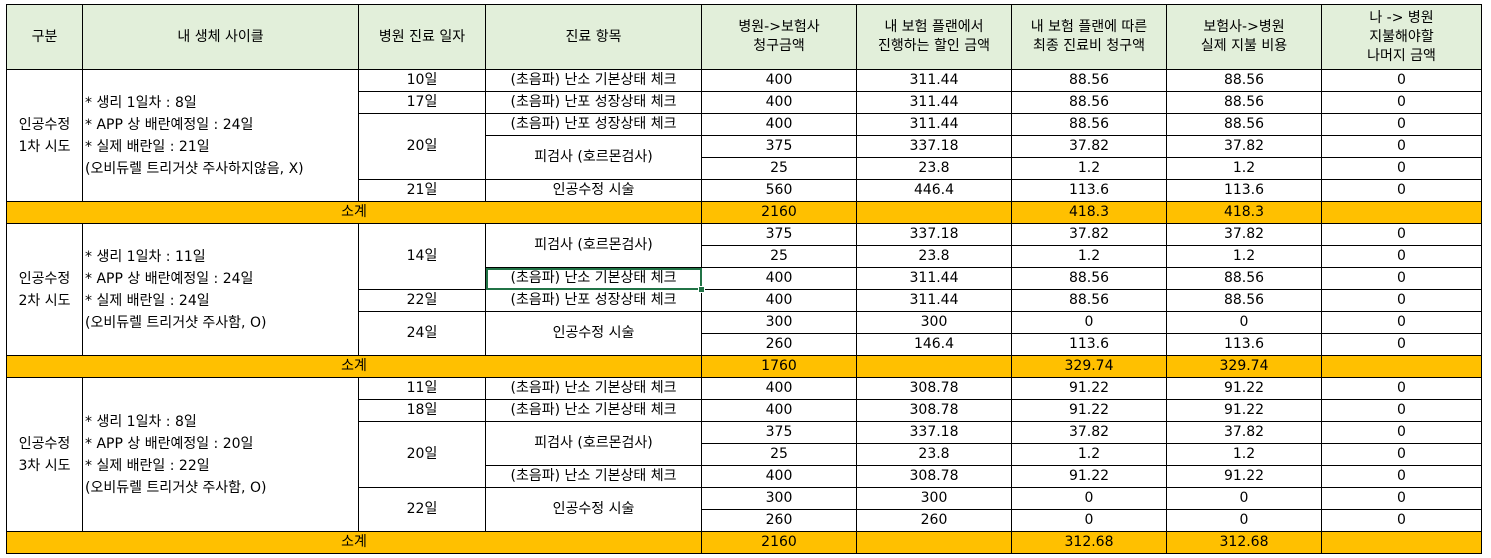 The width and height of the screenshot is (1491, 558). What do you see at coordinates (934, 432) in the screenshot?
I see `discount-cell: 337.18` at bounding box center [934, 432].